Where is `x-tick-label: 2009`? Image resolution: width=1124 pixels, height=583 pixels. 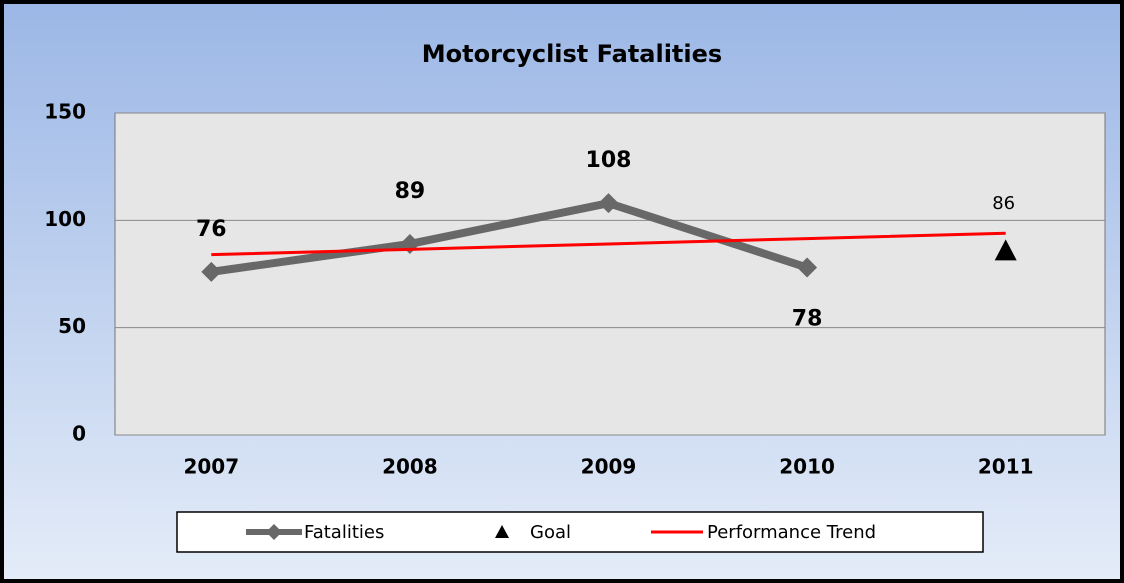 x-tick-label: 2009 is located at coordinates (609, 467).